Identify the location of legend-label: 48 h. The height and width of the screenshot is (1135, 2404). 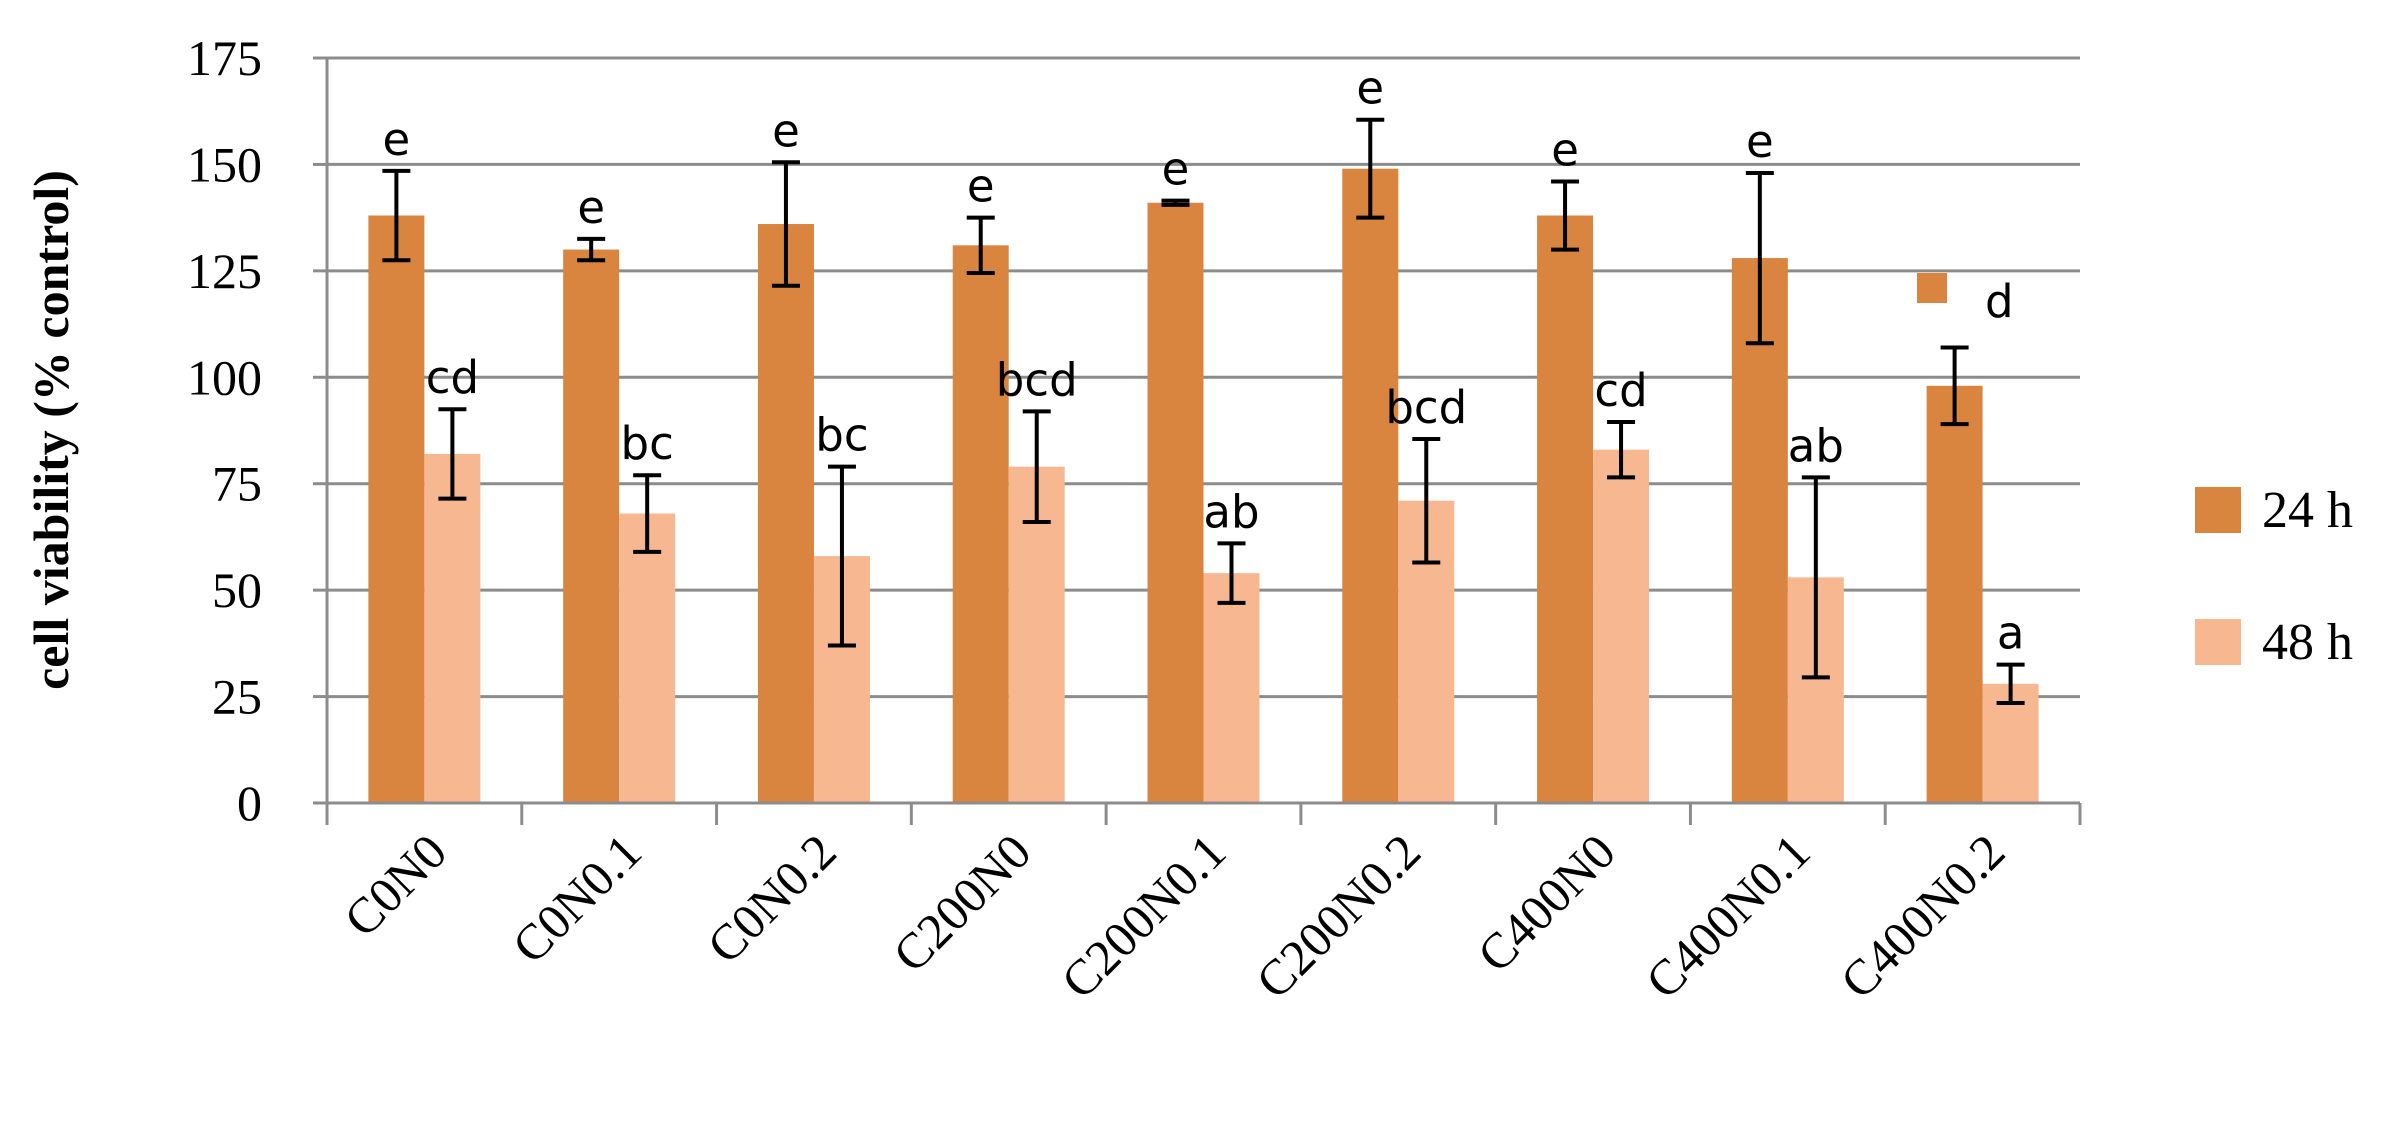
(2307, 642).